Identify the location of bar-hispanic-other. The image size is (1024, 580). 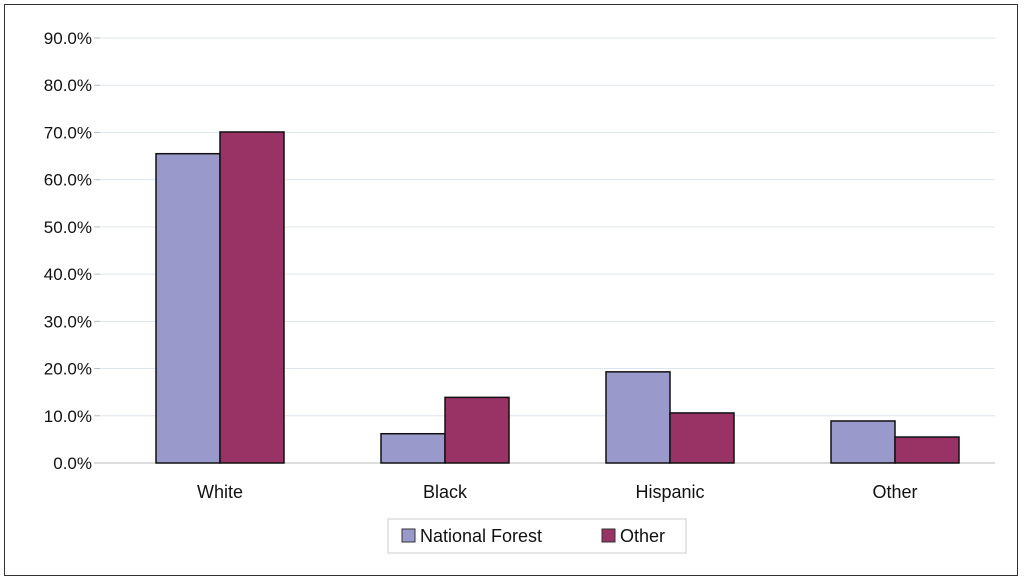
(702, 438).